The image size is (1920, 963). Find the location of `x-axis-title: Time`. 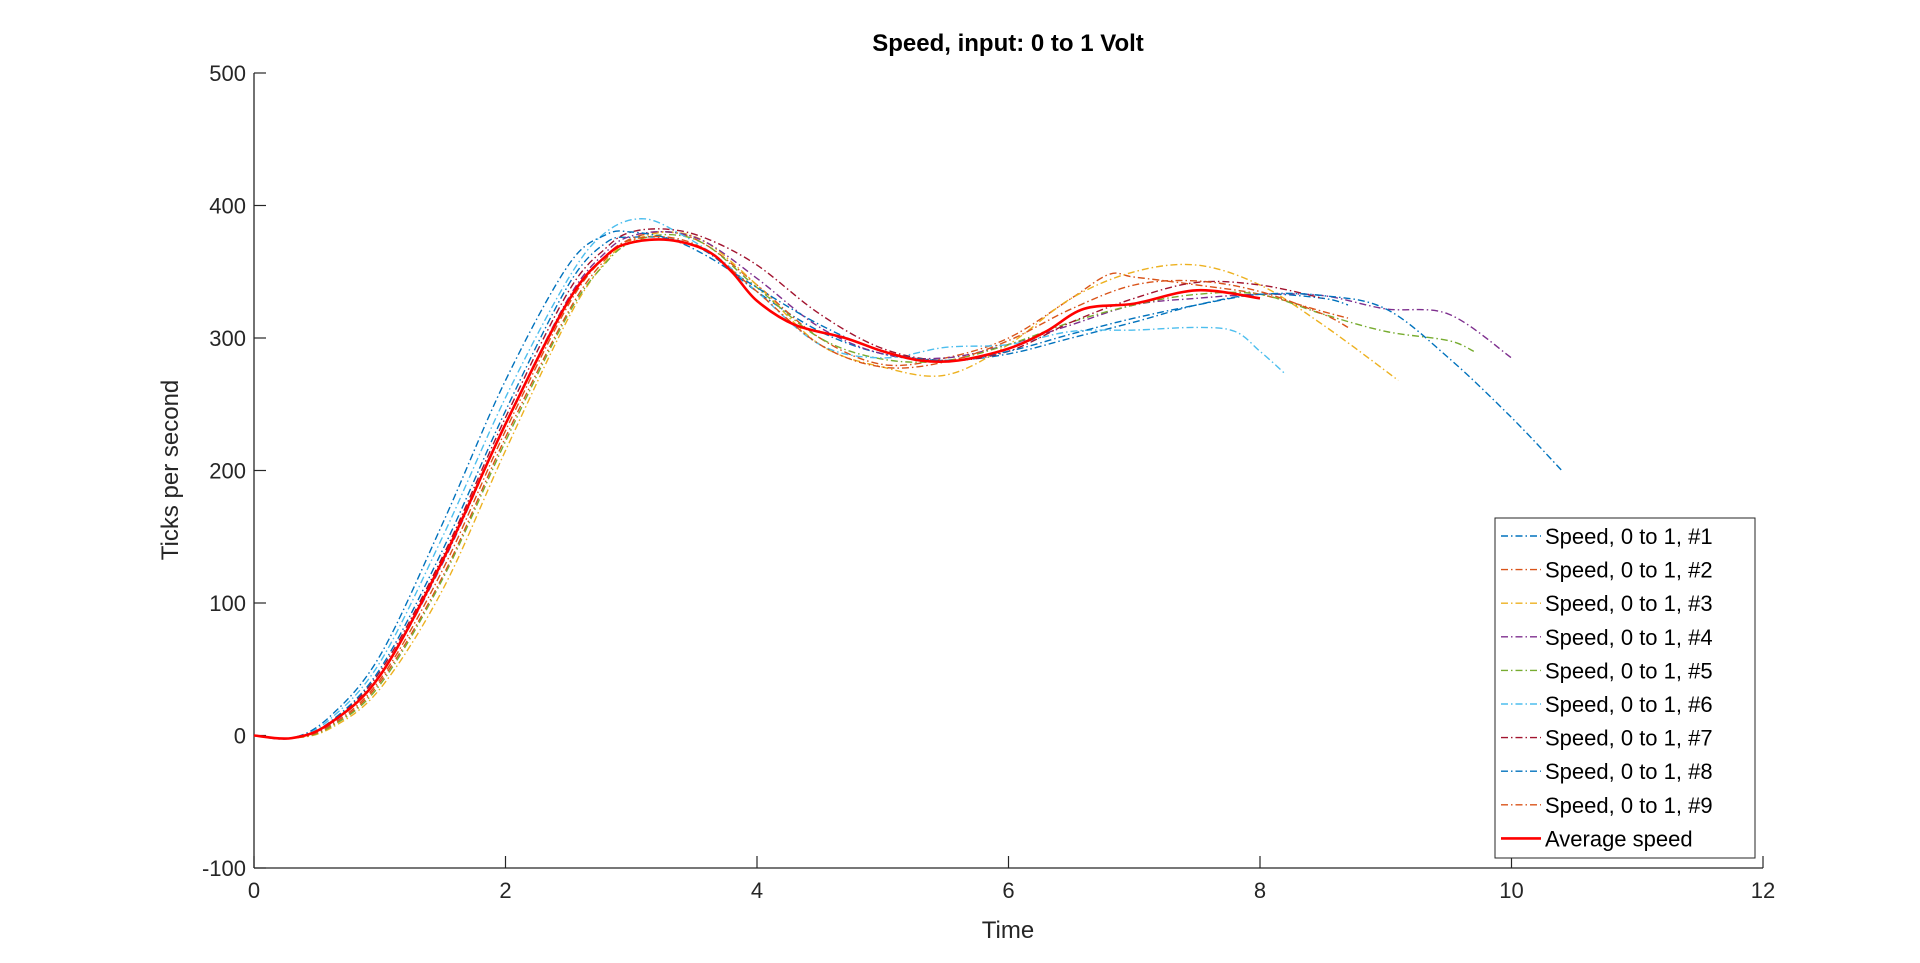

x-axis-title: Time is located at coordinates (1008, 930).